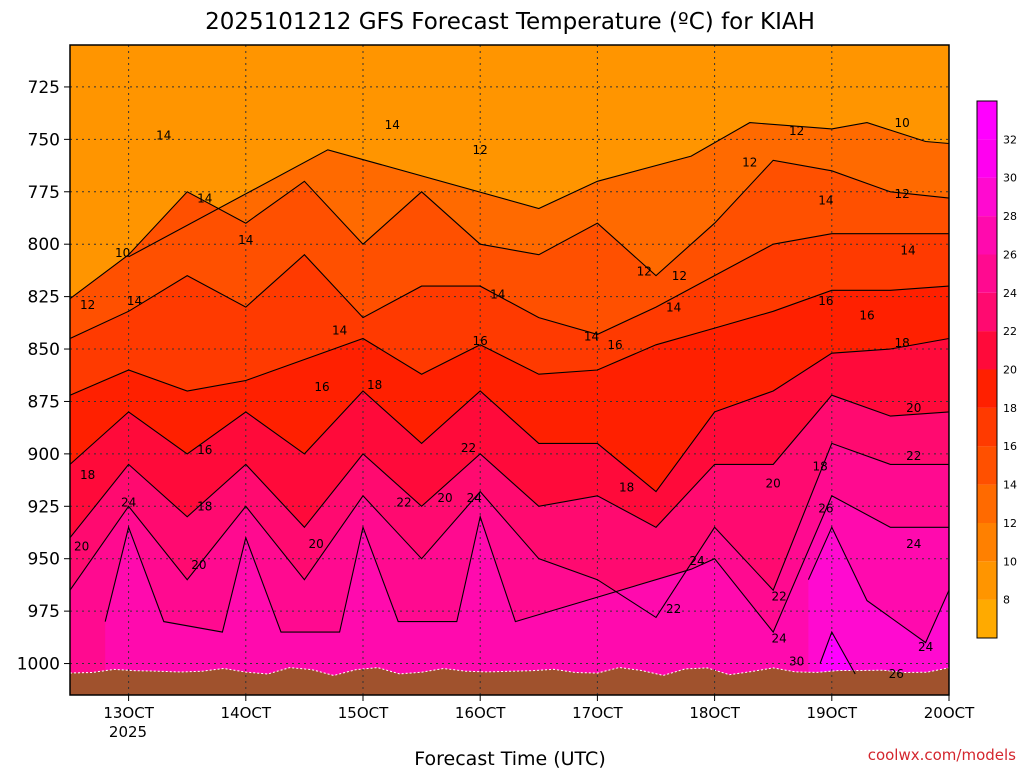 The width and height of the screenshot is (1024, 768). Describe the element at coordinates (246, 713) in the screenshot. I see `x-tick-label: 14OCT` at that location.